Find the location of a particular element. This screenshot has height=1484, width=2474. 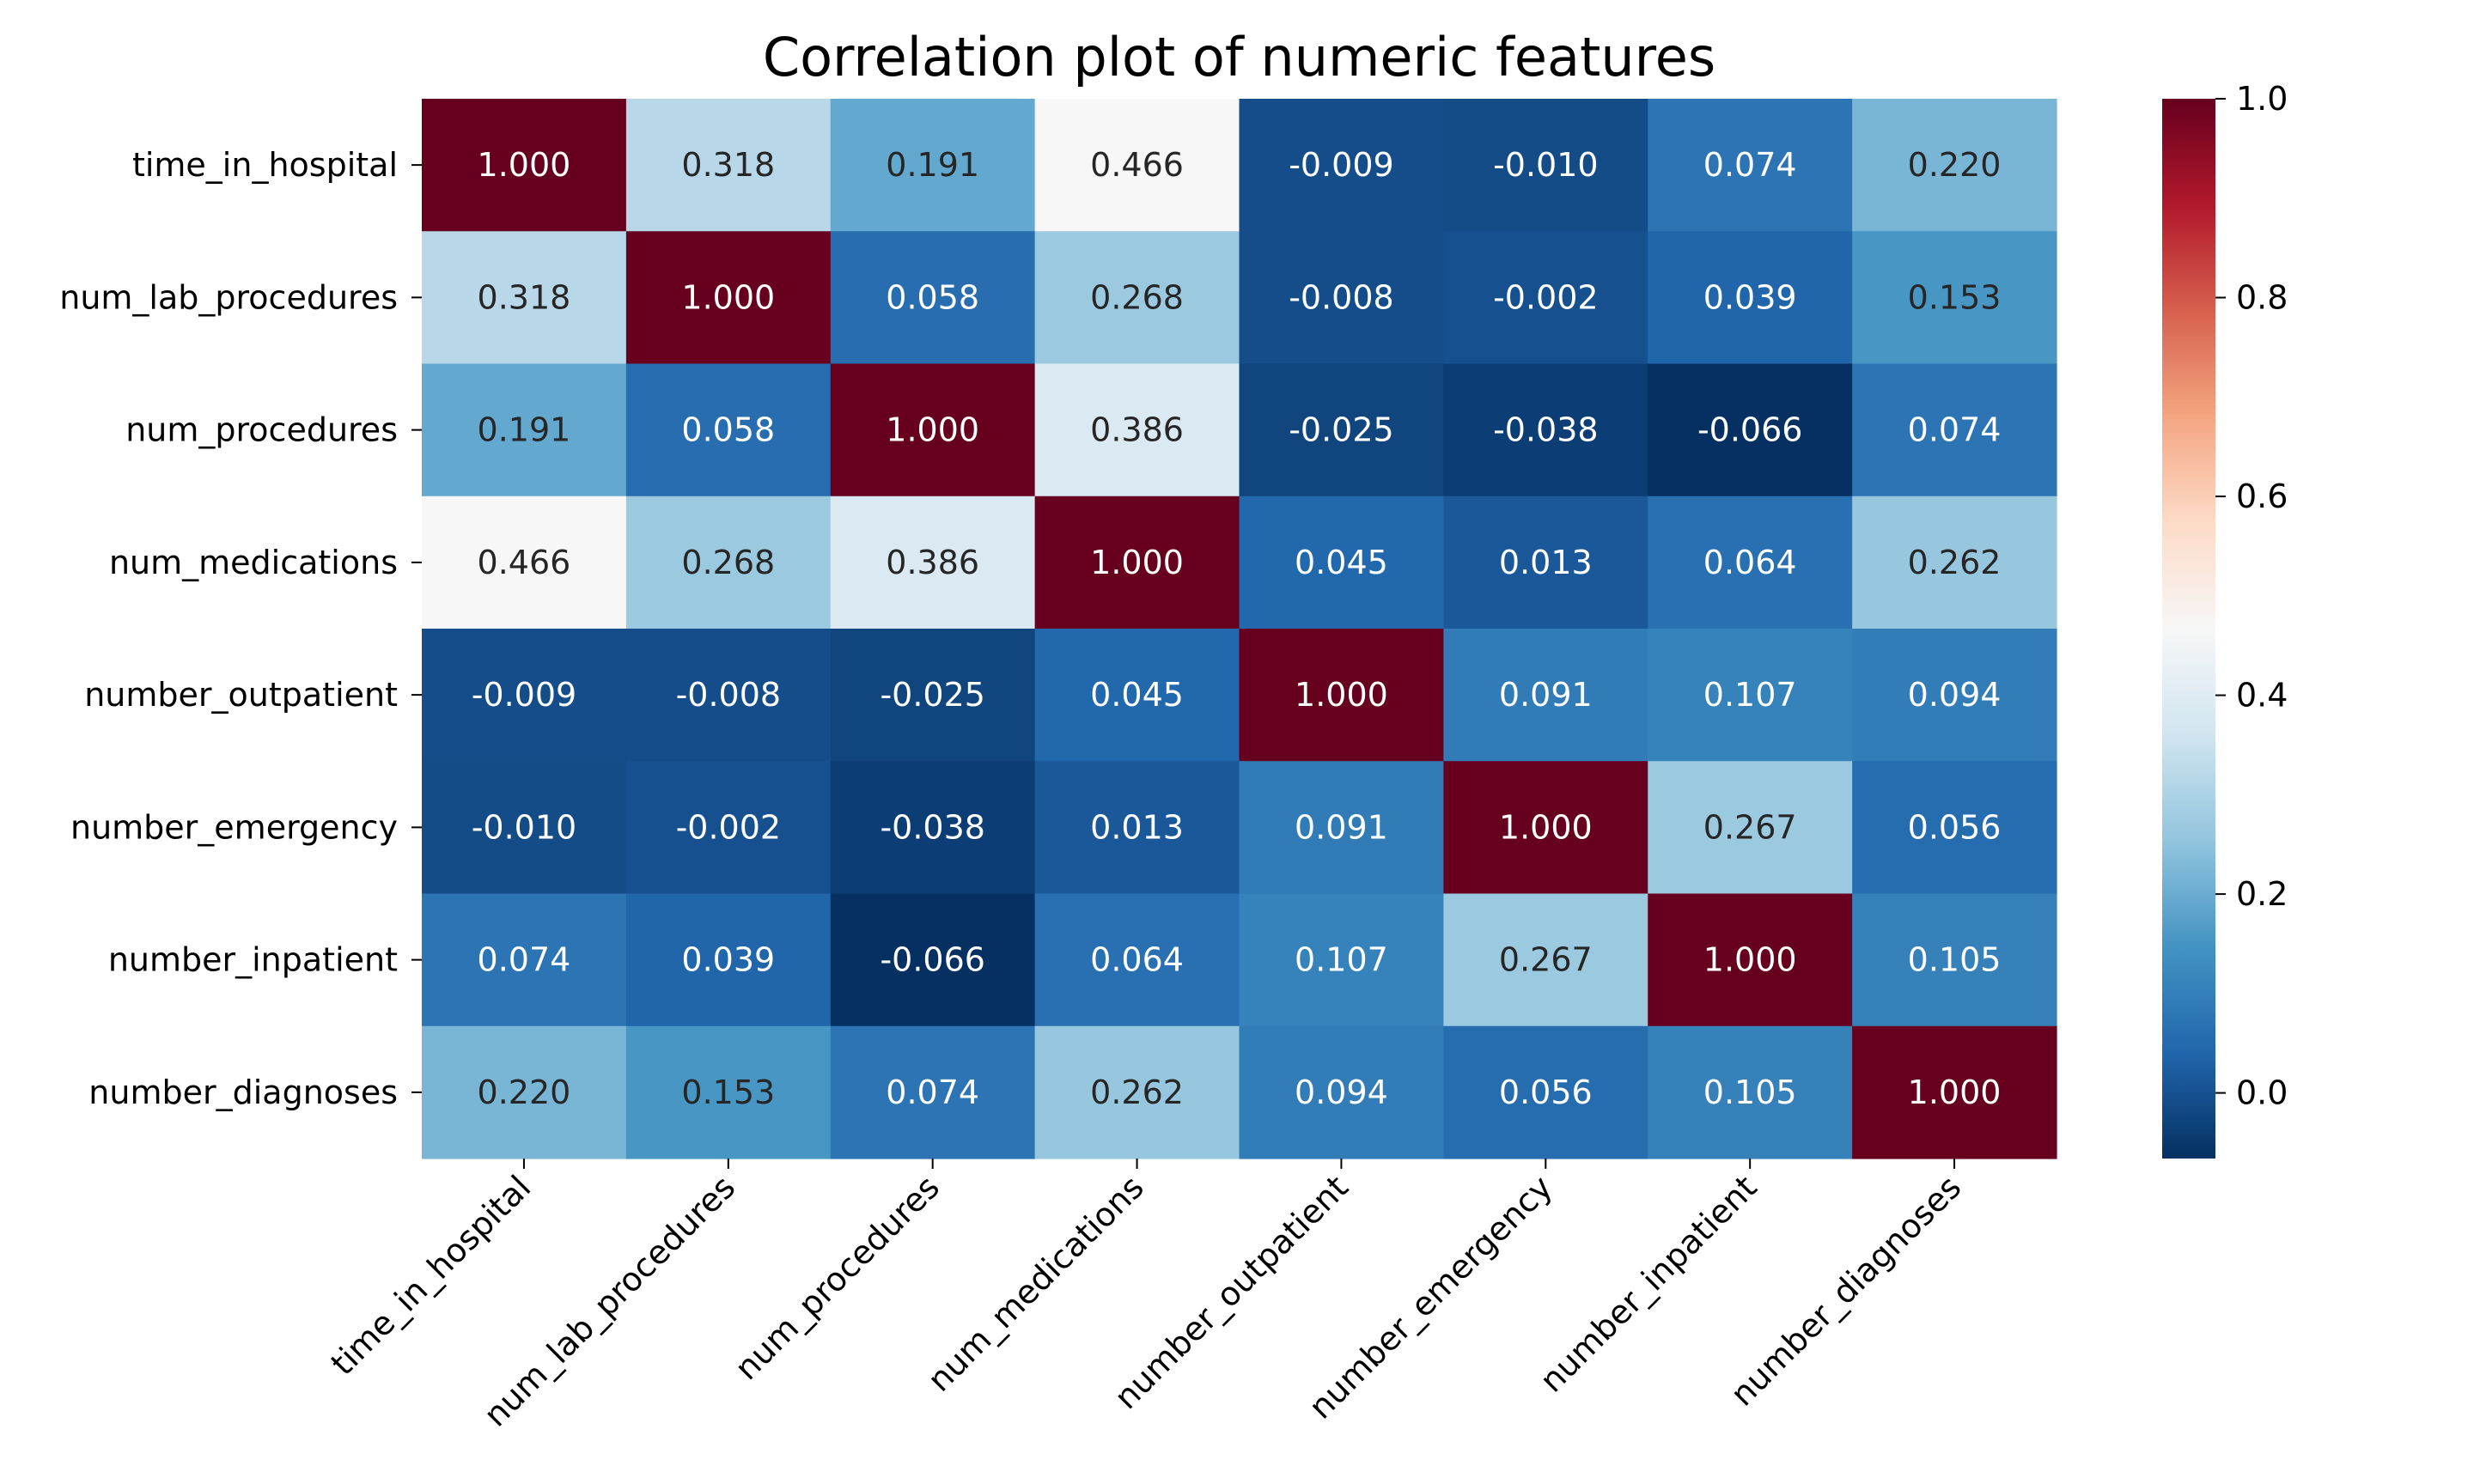

colorbar-tick-label: 0.2 is located at coordinates (2262, 894).